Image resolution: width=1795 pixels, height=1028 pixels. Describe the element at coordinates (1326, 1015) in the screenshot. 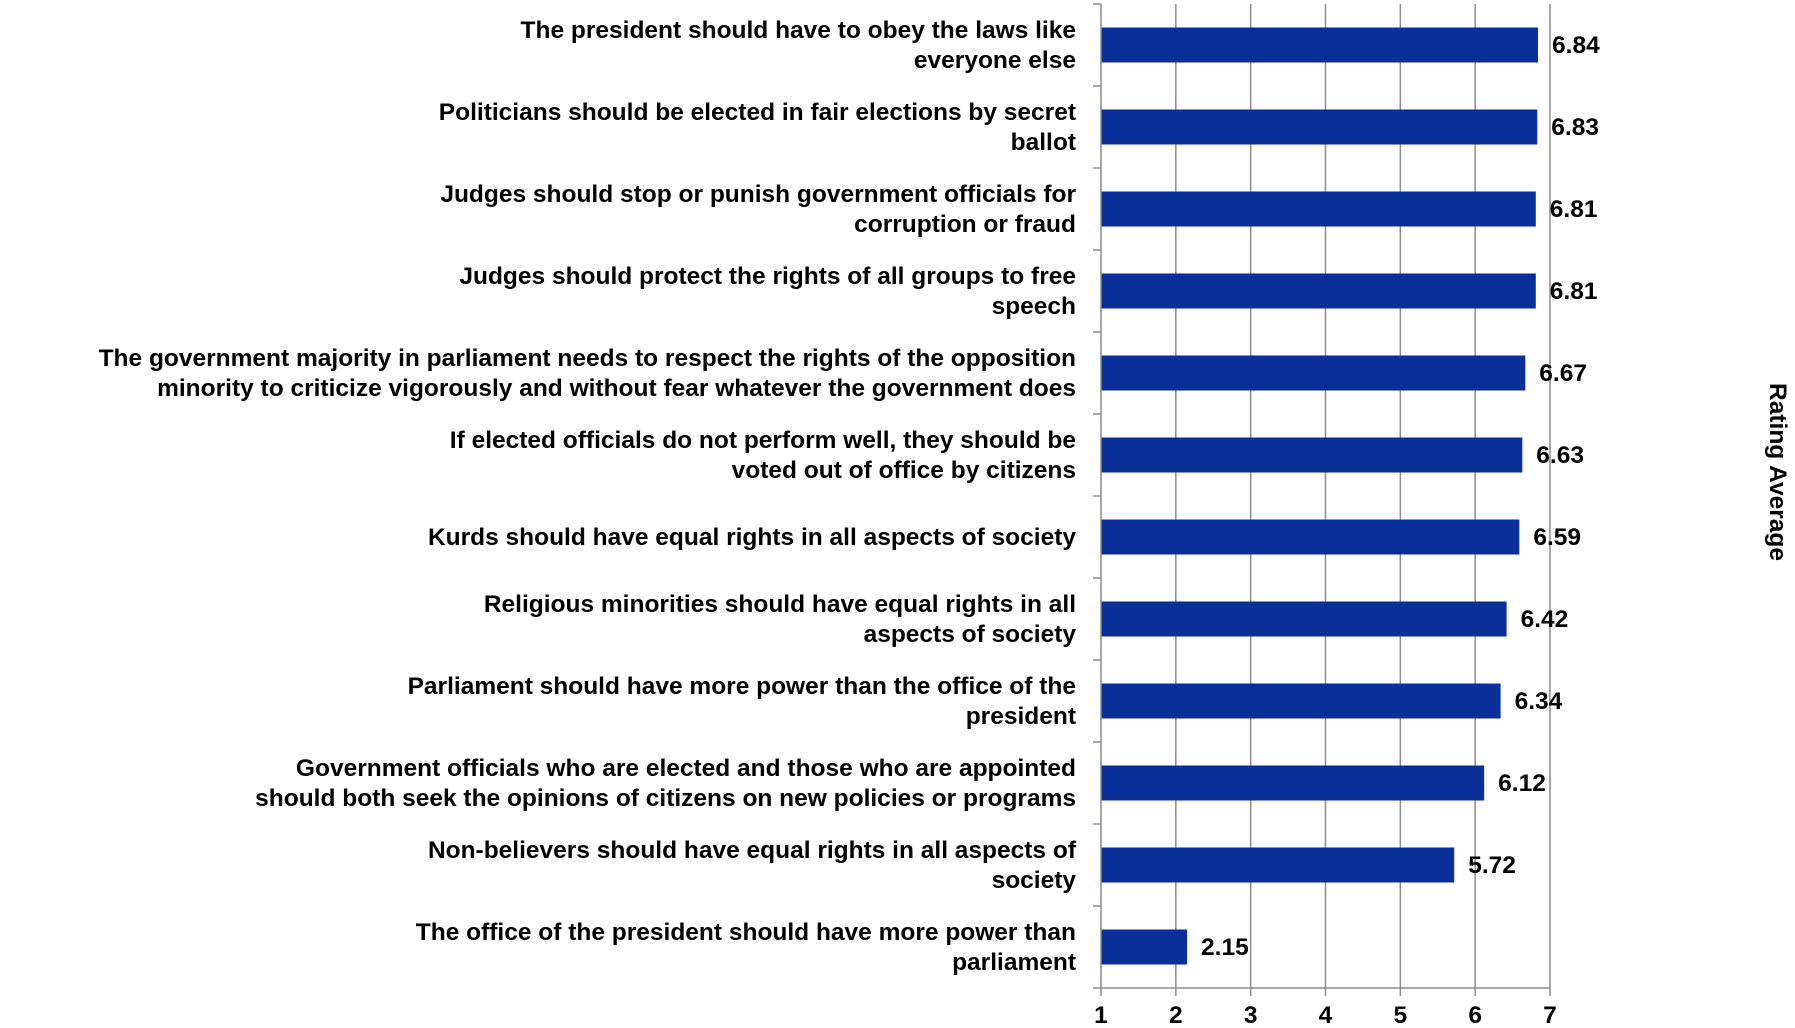

I see `x-tick-label: 4` at that location.